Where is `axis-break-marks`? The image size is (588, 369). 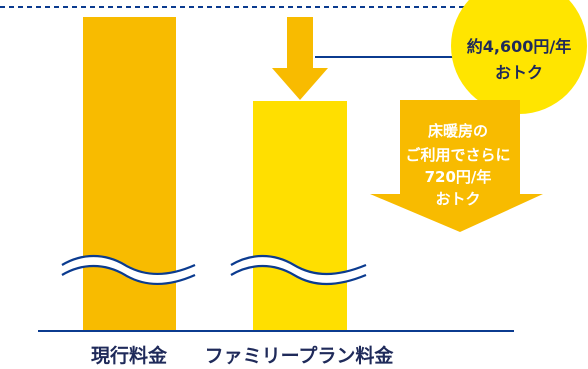 axis-break-marks is located at coordinates (214, 270).